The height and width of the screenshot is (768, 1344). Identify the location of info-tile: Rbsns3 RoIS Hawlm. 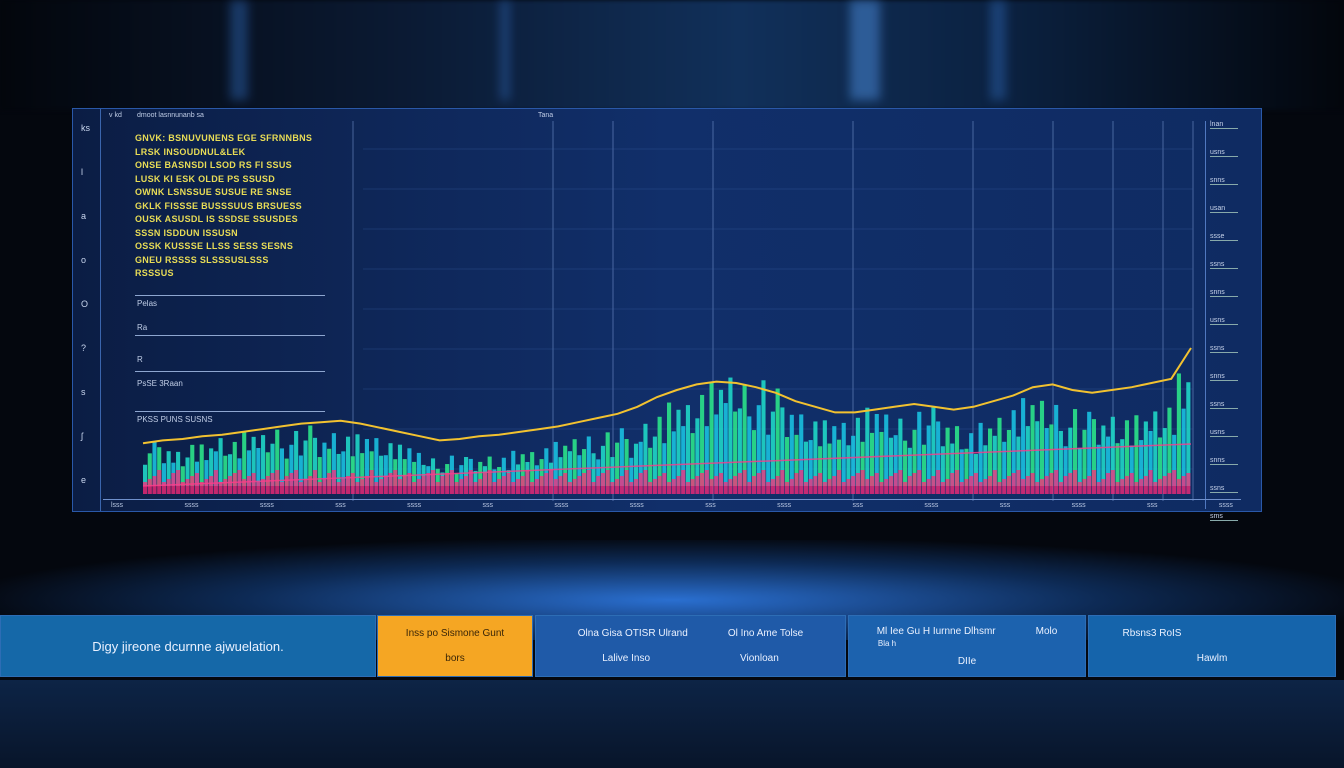
(1212, 646).